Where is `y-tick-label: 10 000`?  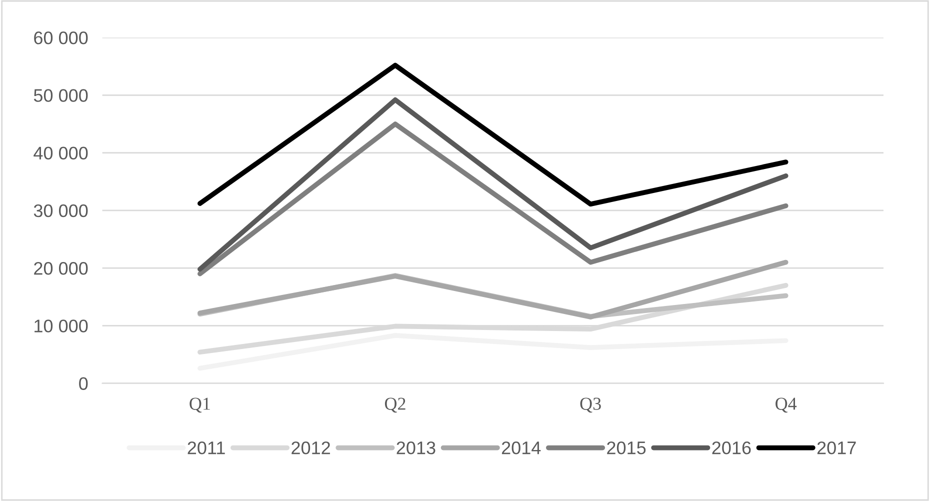 y-tick-label: 10 000 is located at coordinates (61, 326).